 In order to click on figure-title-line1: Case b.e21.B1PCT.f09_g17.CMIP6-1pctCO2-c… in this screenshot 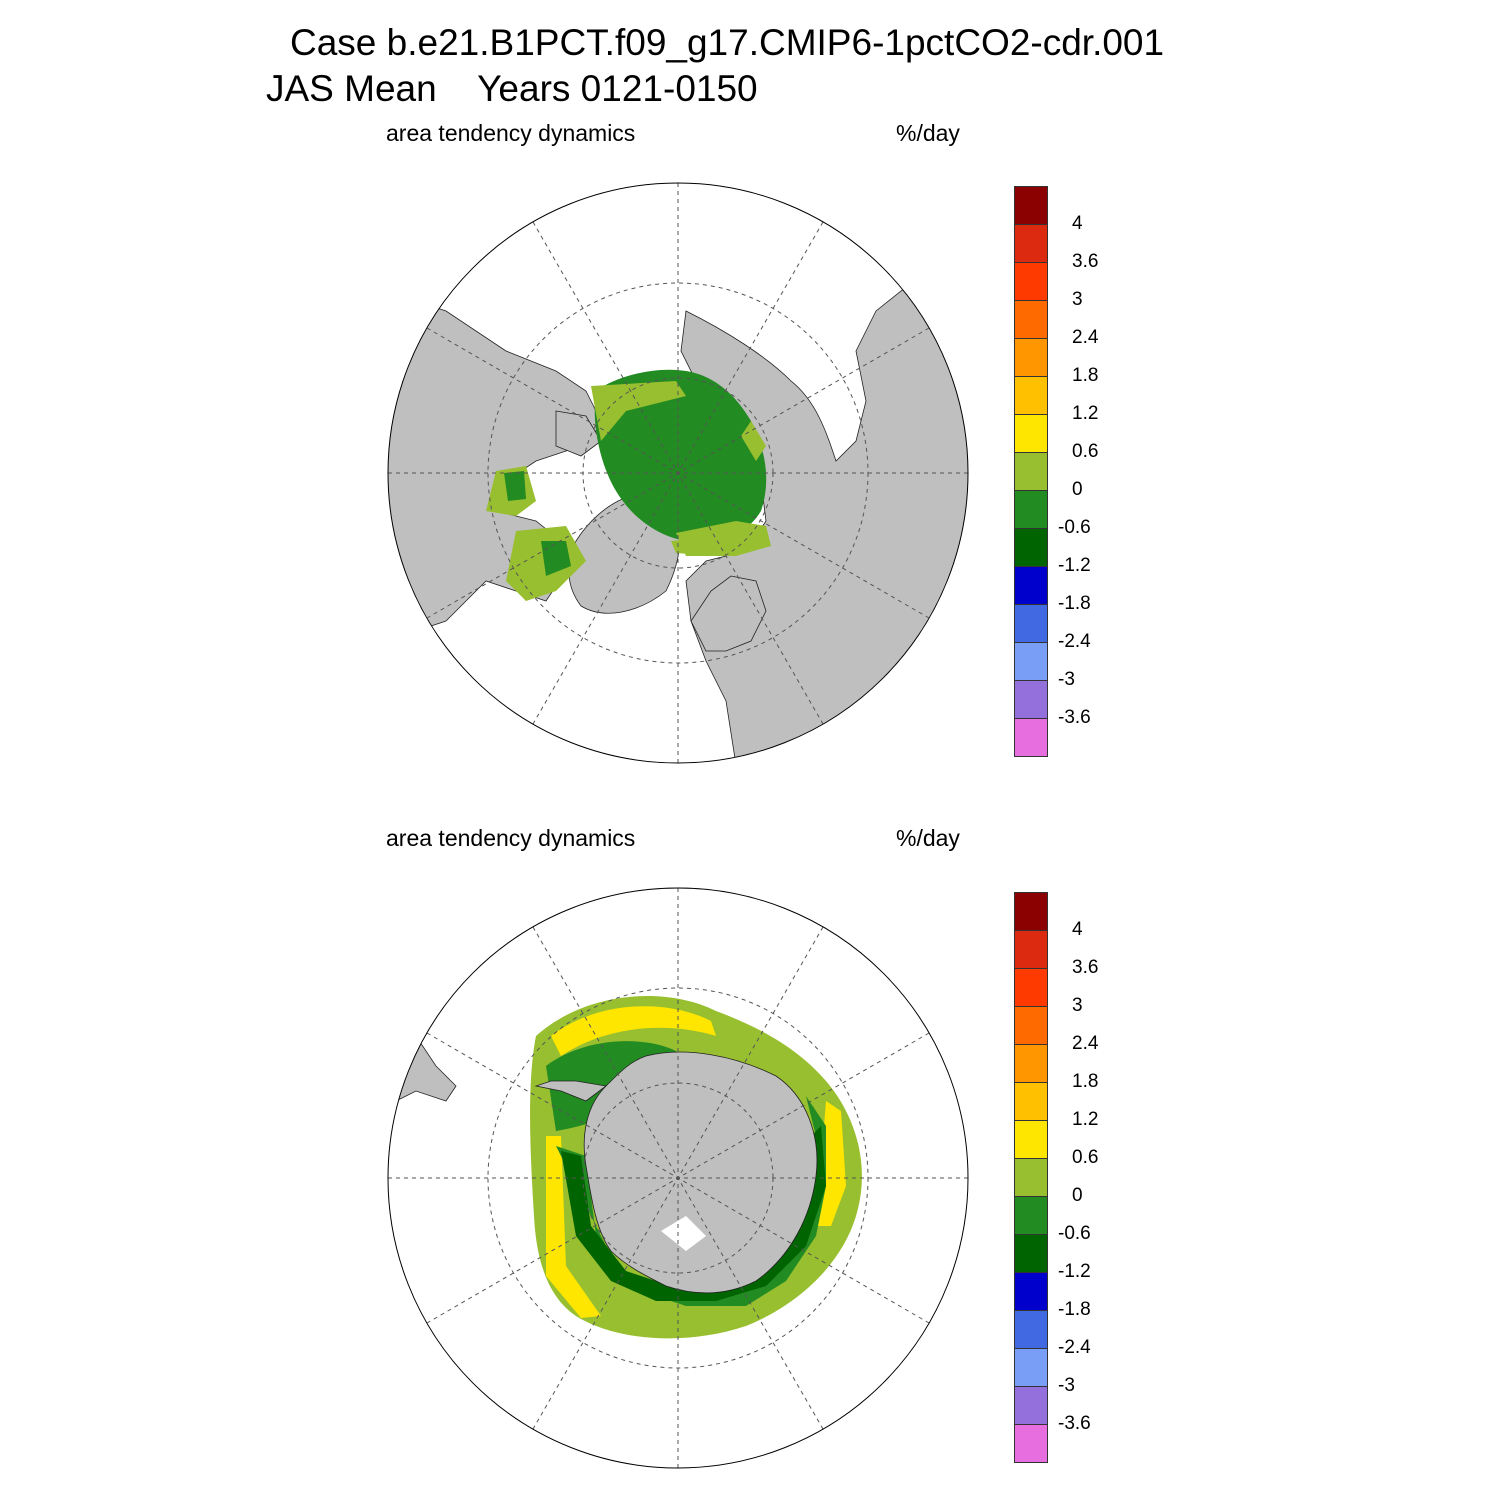, I will do `click(727, 42)`.